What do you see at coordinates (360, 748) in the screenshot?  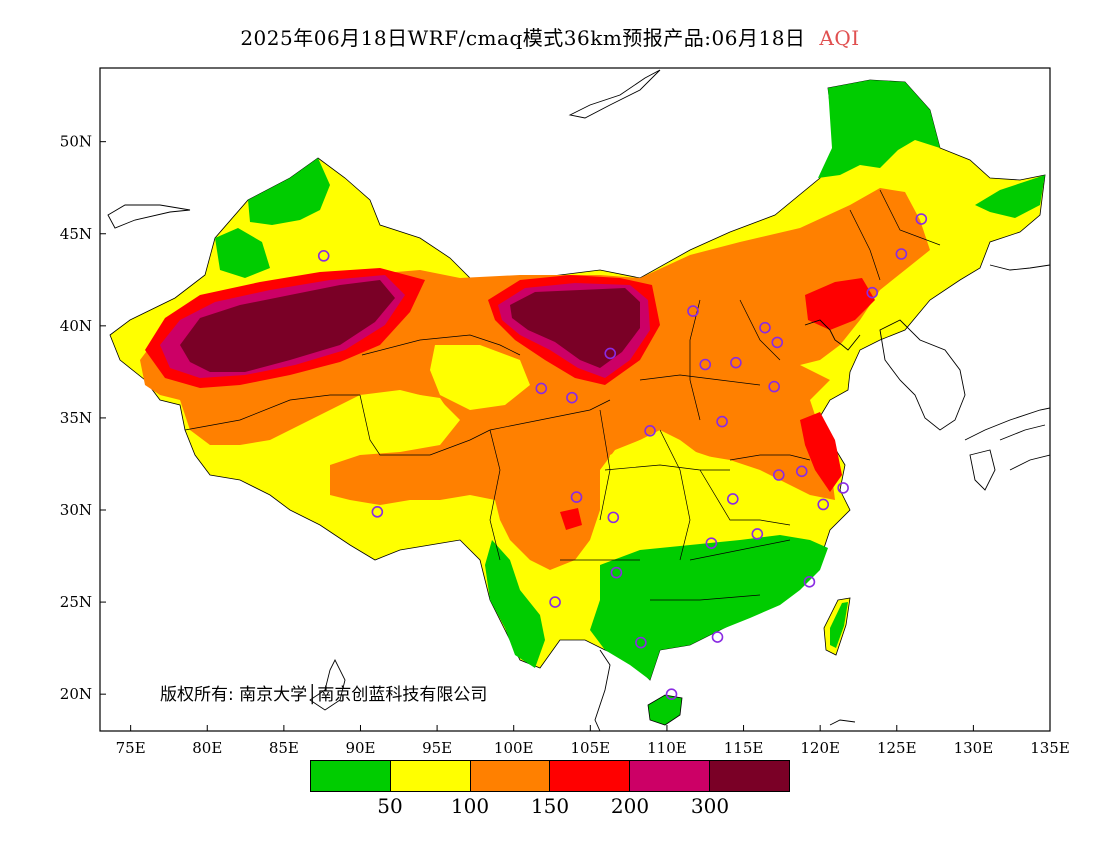 I see `x-tick-label: 90E` at bounding box center [360, 748].